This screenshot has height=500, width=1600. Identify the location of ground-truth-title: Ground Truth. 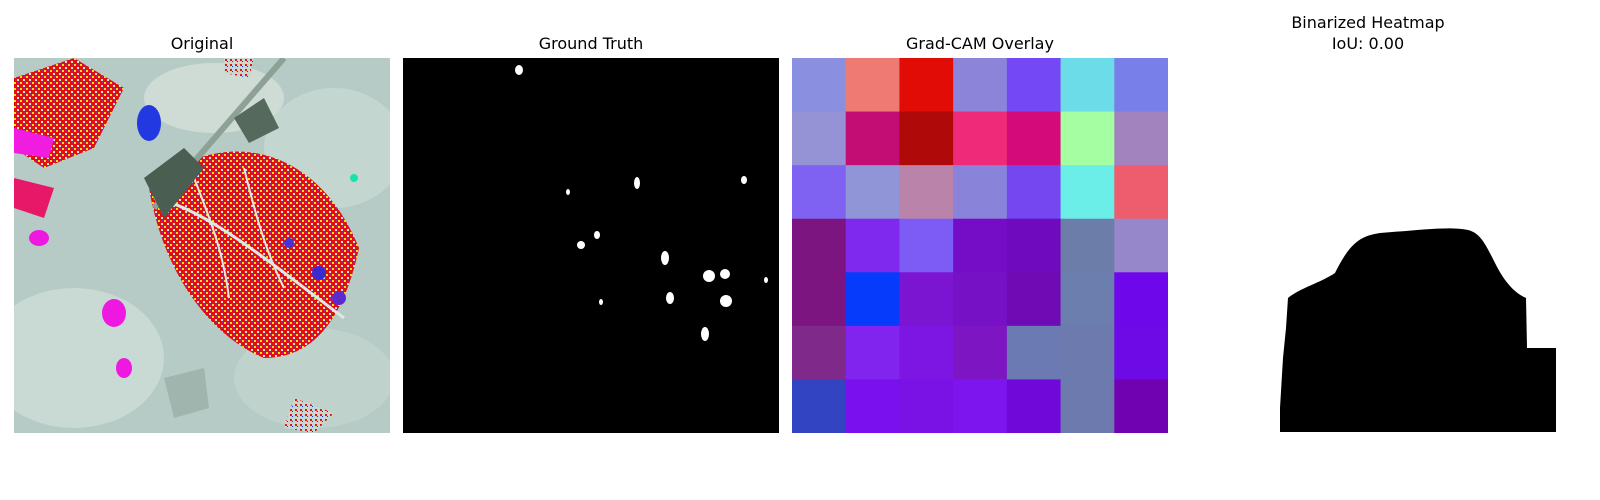
(591, 43).